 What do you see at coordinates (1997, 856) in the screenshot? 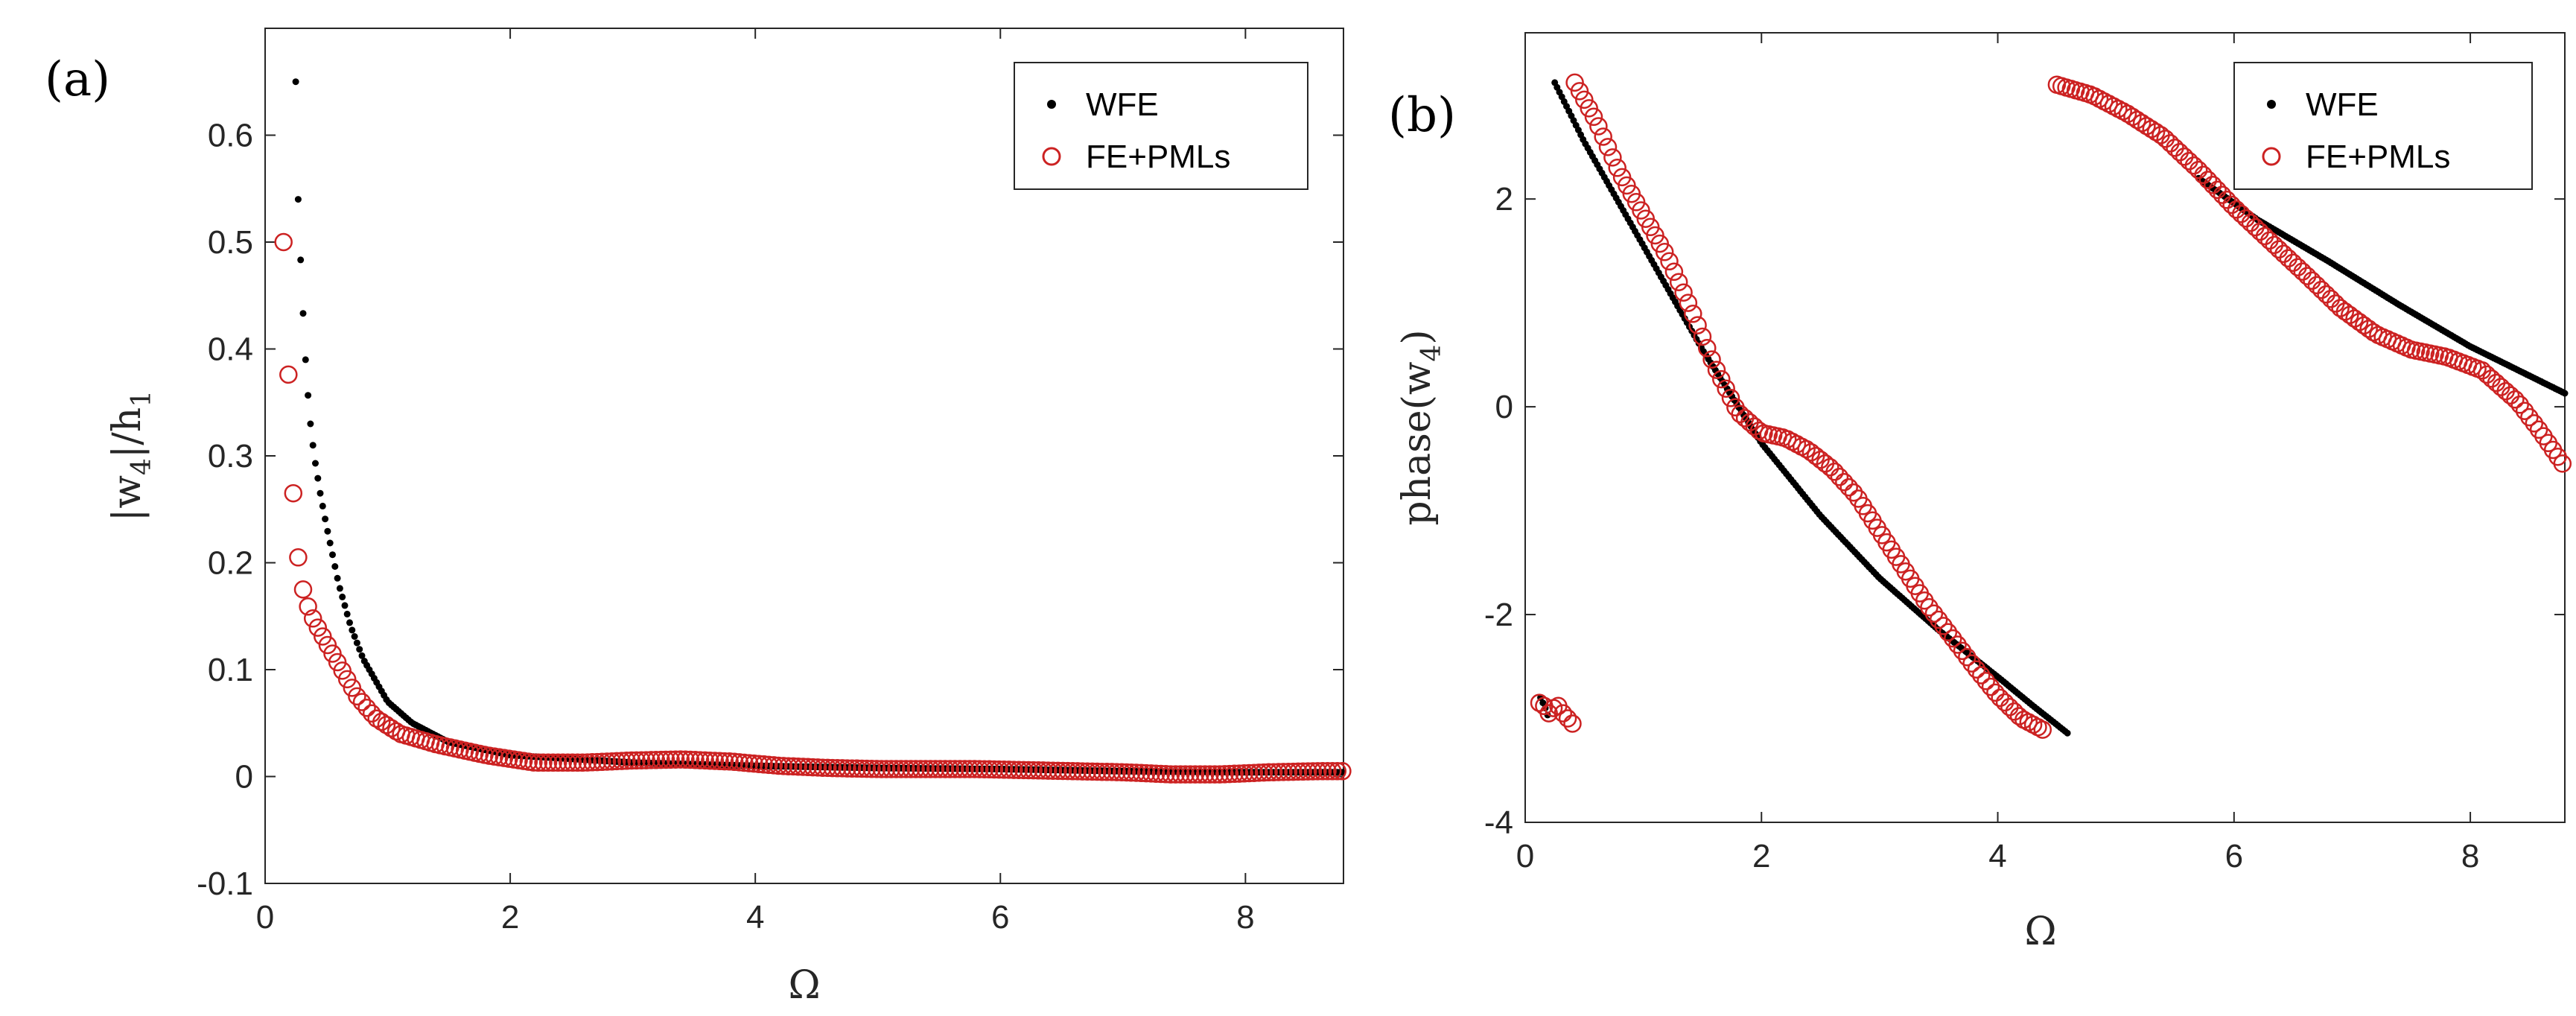
I see `panel-b-xtick-label: 4` at bounding box center [1997, 856].